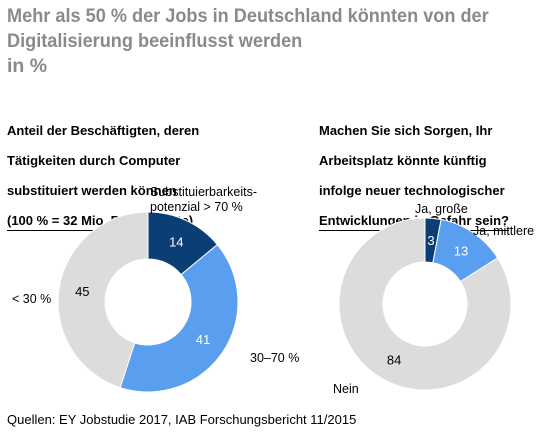 The width and height of the screenshot is (547, 448). I want to click on left-panel-title-line: Anteil der Beschäftigten, deren, so click(103, 130).